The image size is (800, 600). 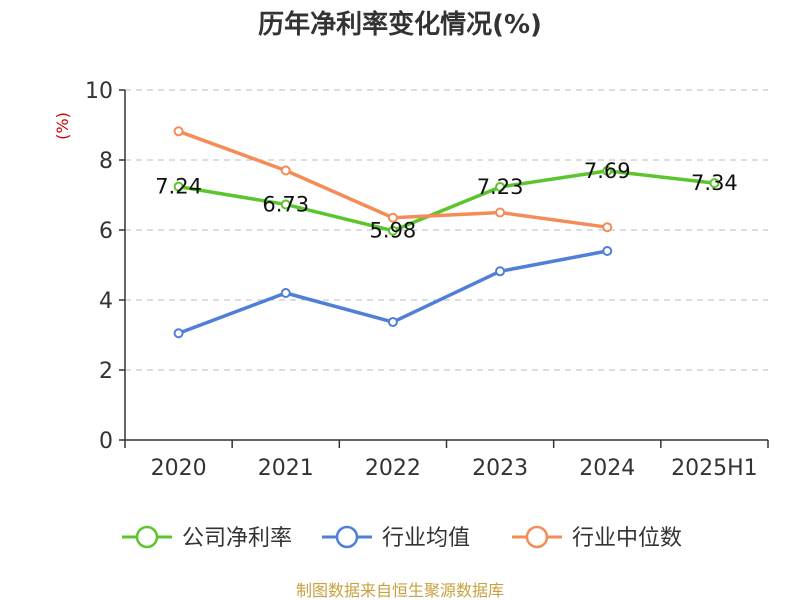 I want to click on data-label: 7.34, so click(x=714, y=183).